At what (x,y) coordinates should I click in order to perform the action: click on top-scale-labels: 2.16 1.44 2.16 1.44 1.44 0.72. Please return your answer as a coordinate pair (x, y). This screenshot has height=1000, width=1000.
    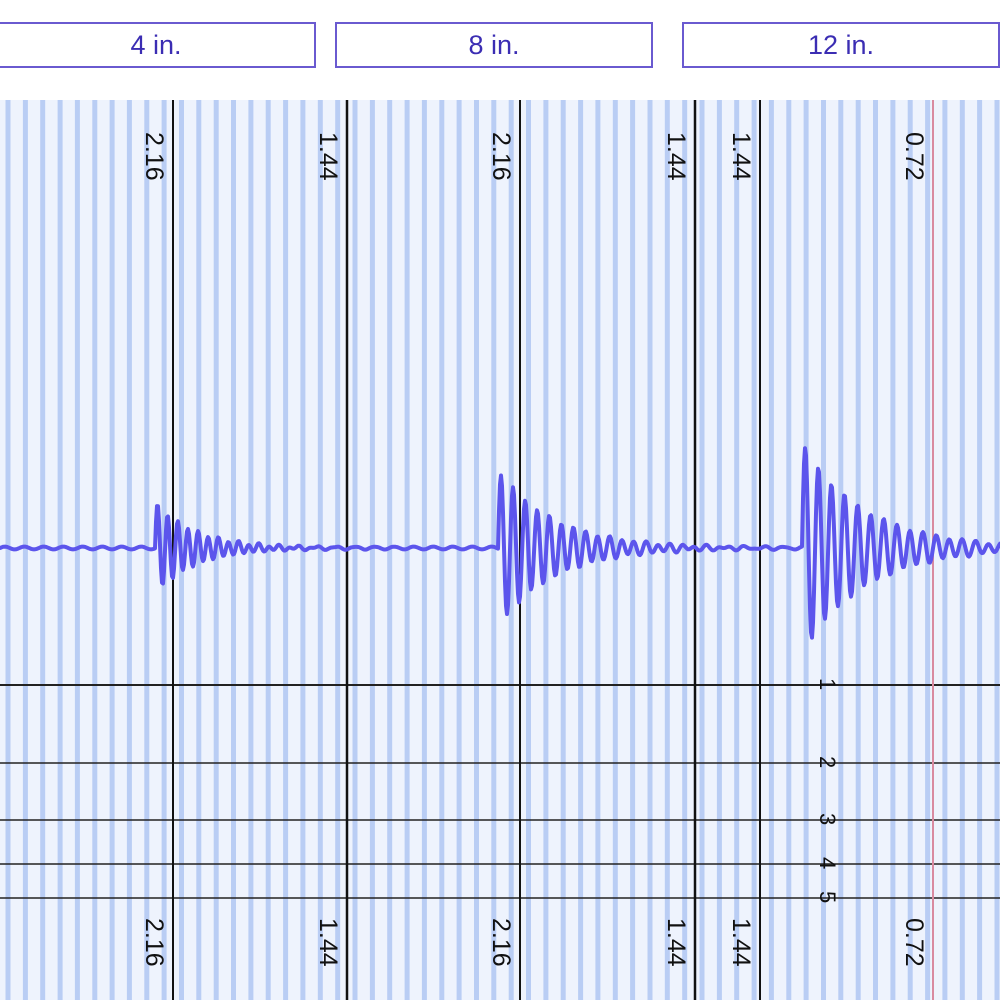
    Looking at the image, I should click on (534, 156).